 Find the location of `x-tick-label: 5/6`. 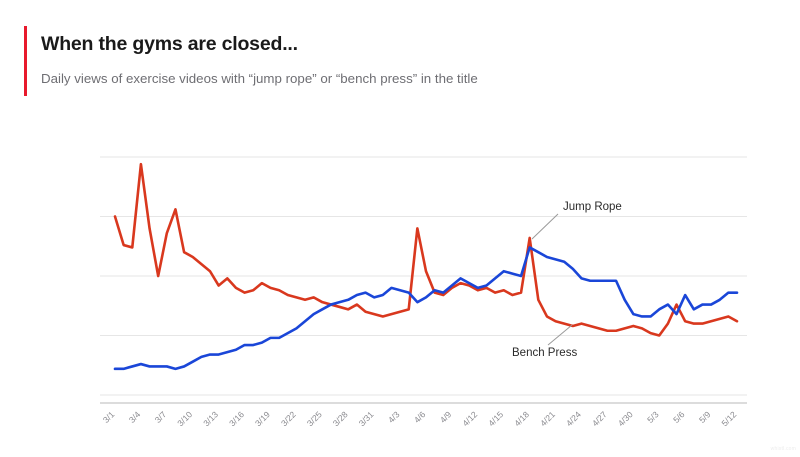

x-tick-label: 5/6 is located at coordinates (679, 417).